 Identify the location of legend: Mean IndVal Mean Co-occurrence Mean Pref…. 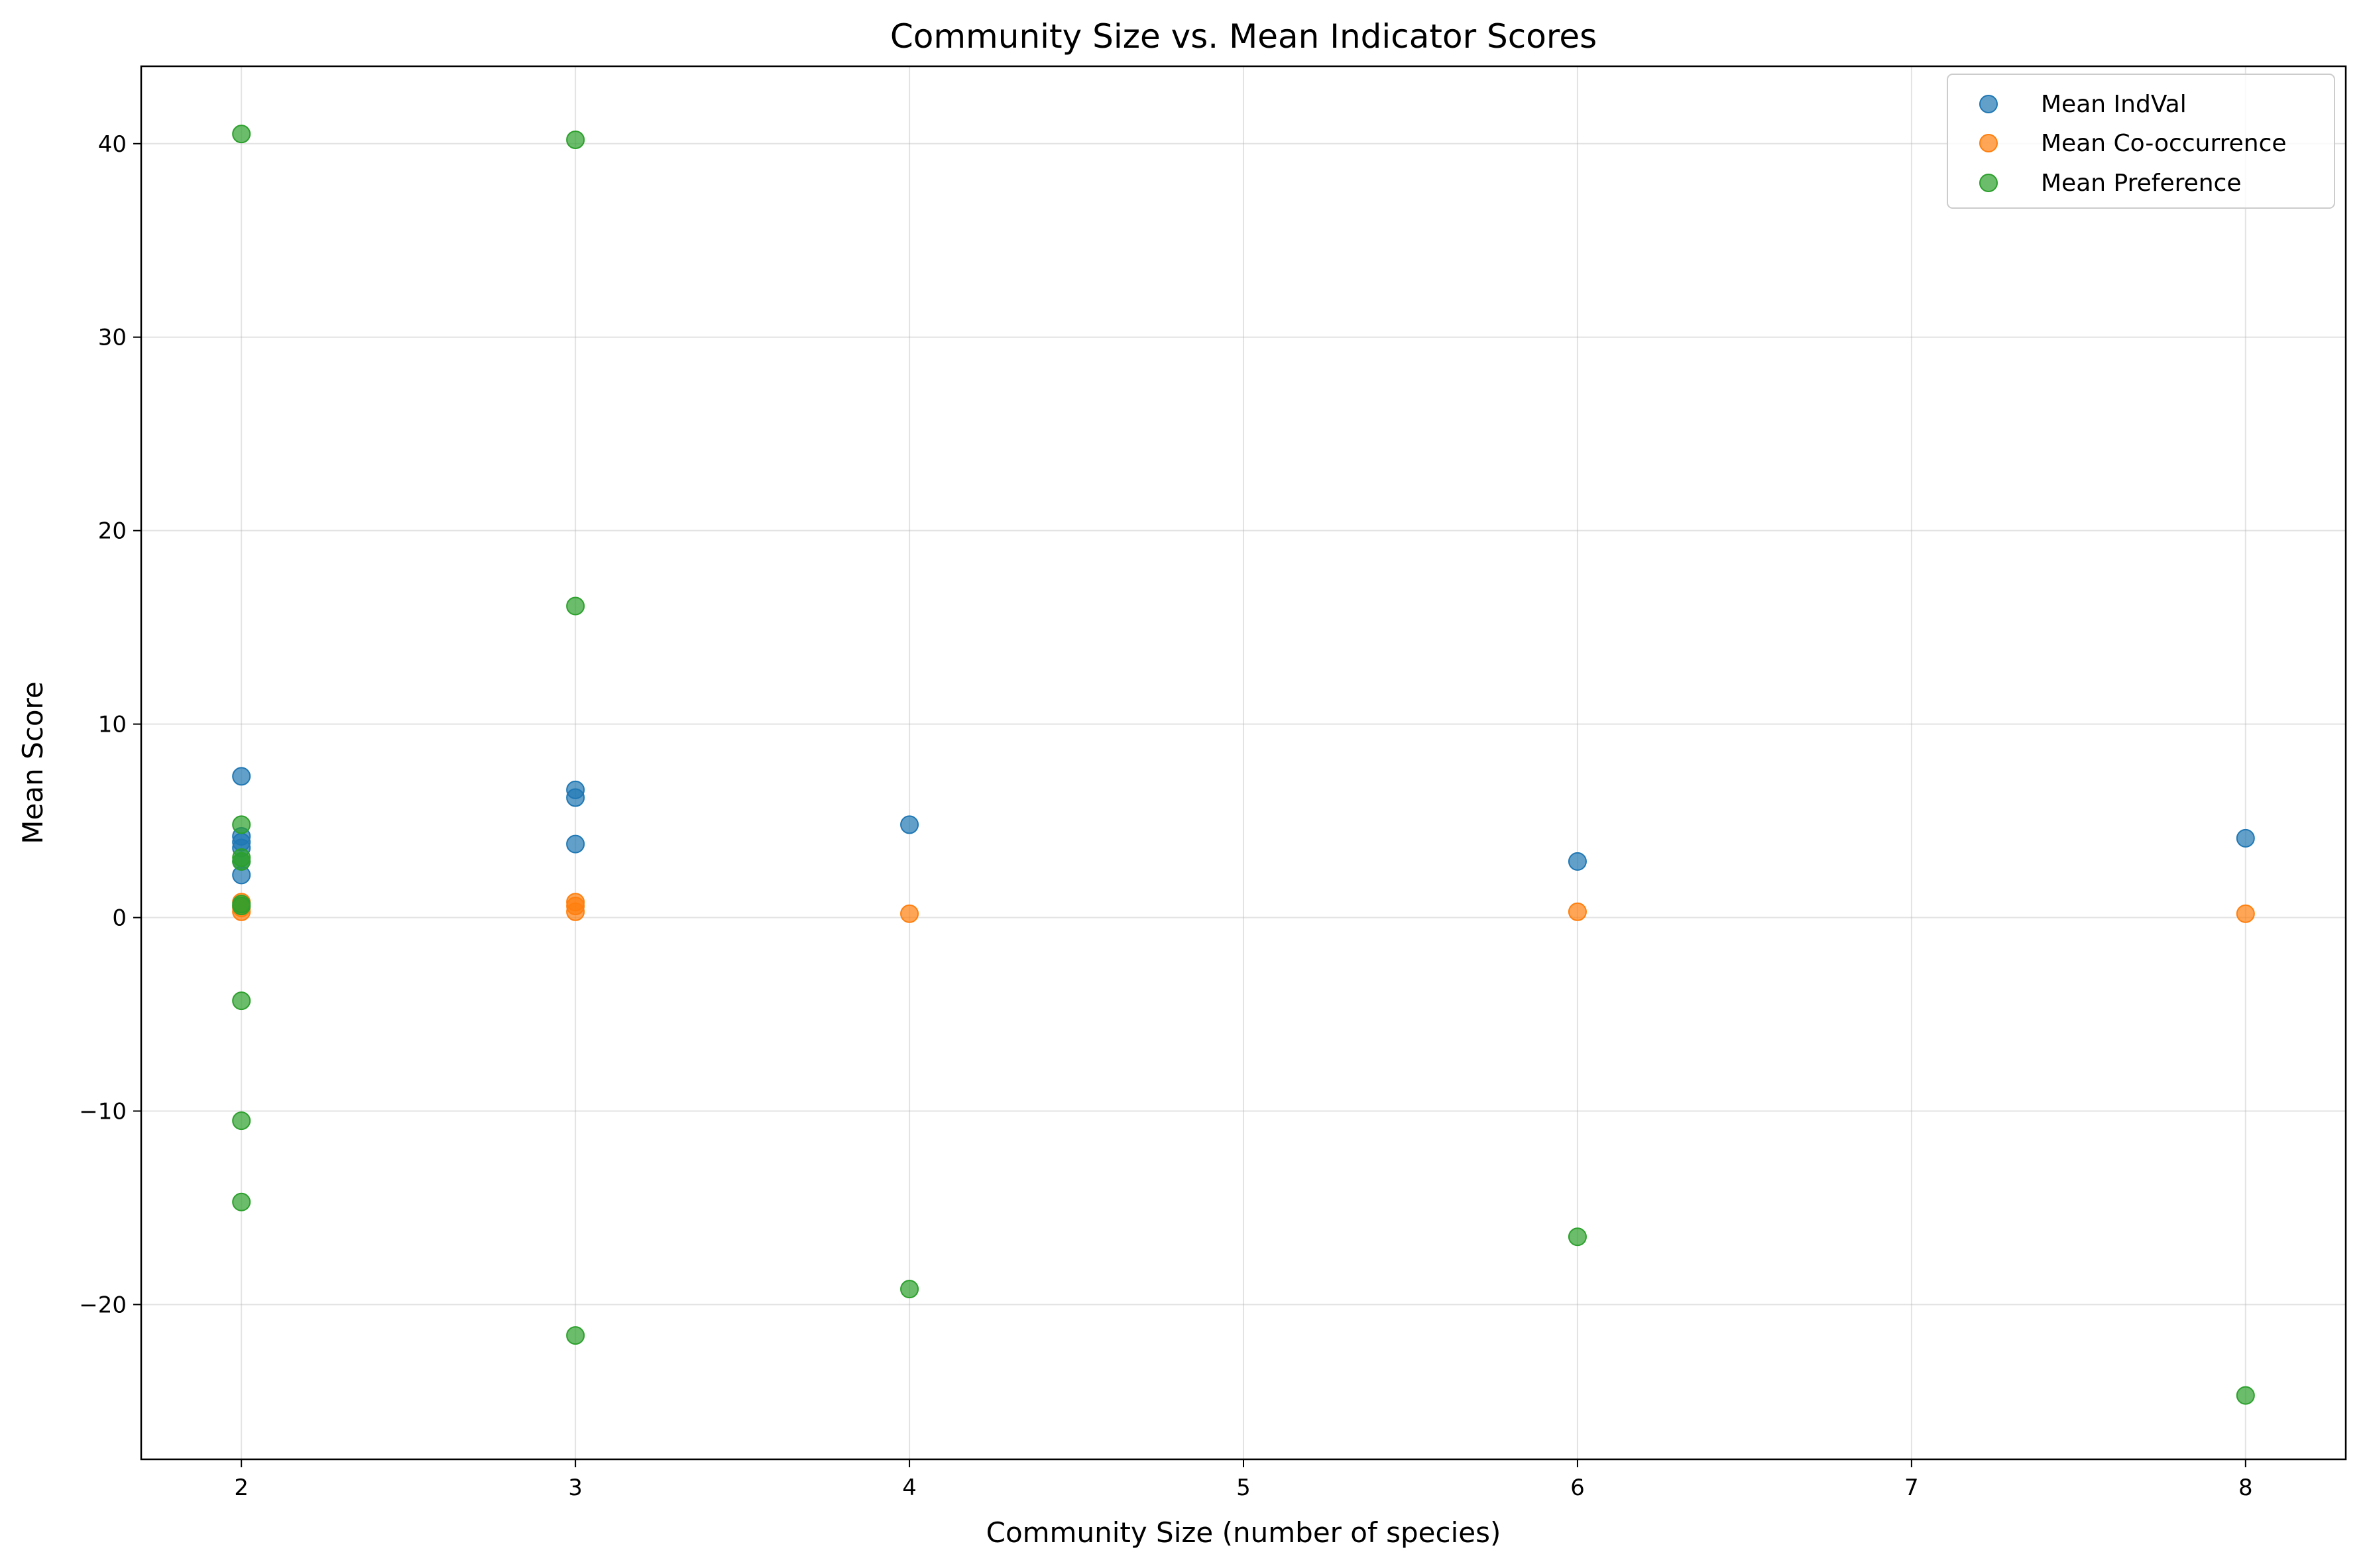
(2141, 141).